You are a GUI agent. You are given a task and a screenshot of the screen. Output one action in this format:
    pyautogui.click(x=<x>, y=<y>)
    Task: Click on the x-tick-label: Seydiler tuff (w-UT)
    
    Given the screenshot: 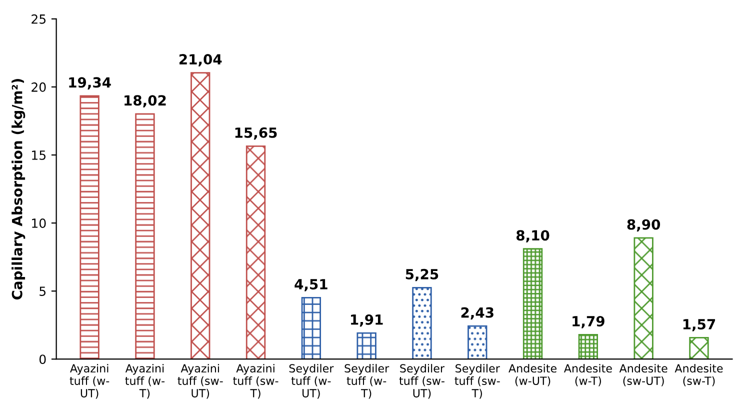 What is the action you would take?
    pyautogui.click(x=311, y=381)
    